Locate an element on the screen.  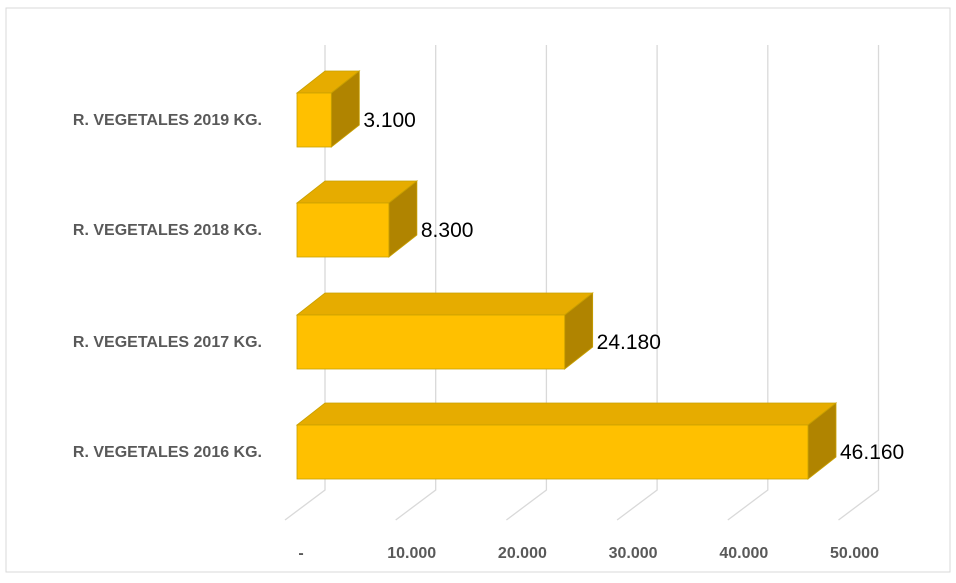
x-tick-label-5: 50.000 is located at coordinates (854, 553).